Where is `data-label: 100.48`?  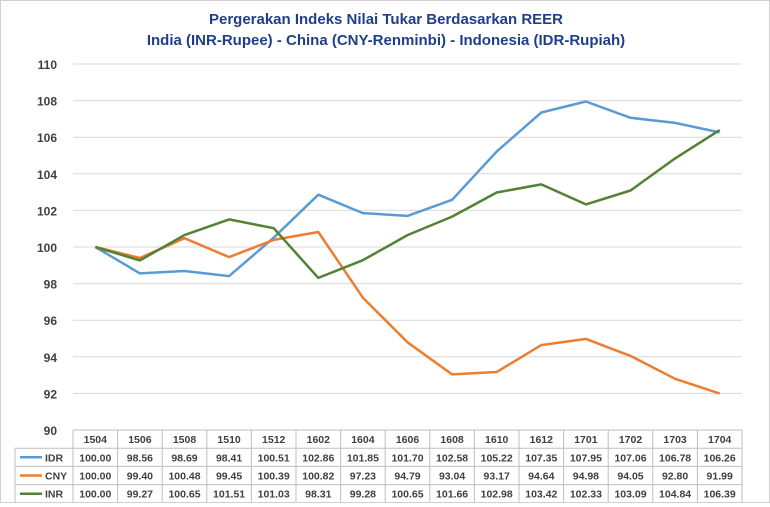 data-label: 100.48 is located at coordinates (184, 477).